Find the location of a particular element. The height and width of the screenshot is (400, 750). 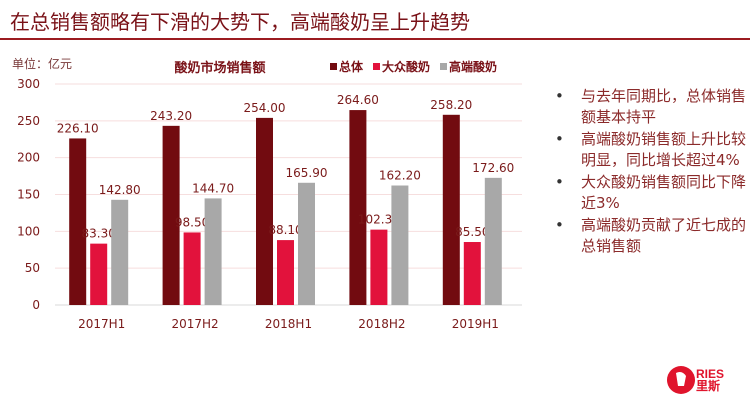

bullet-item: 大众酸奶销售额同比下降近3% is located at coordinates (652, 193).